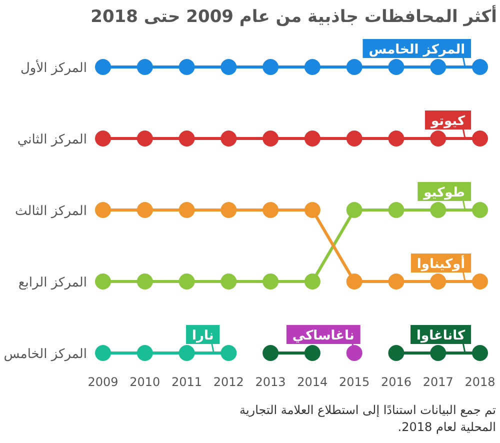 Image resolution: width=500 pixels, height=443 pixels. What do you see at coordinates (354, 382) in the screenshot?
I see `x-tick-label: 2015` at bounding box center [354, 382].